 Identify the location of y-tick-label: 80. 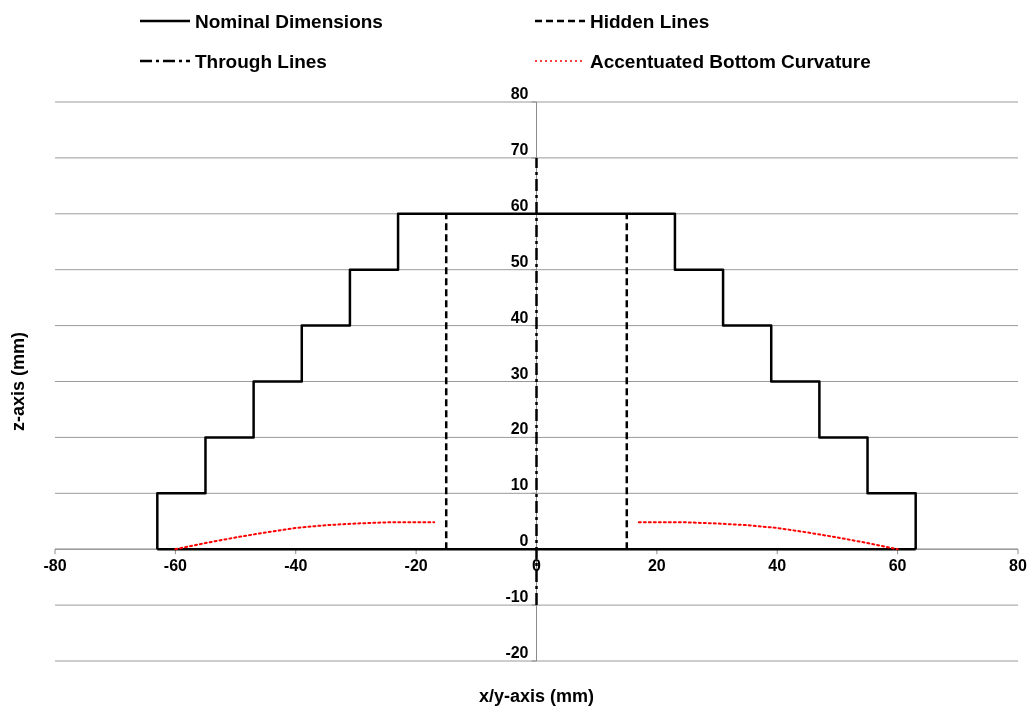
(519, 93).